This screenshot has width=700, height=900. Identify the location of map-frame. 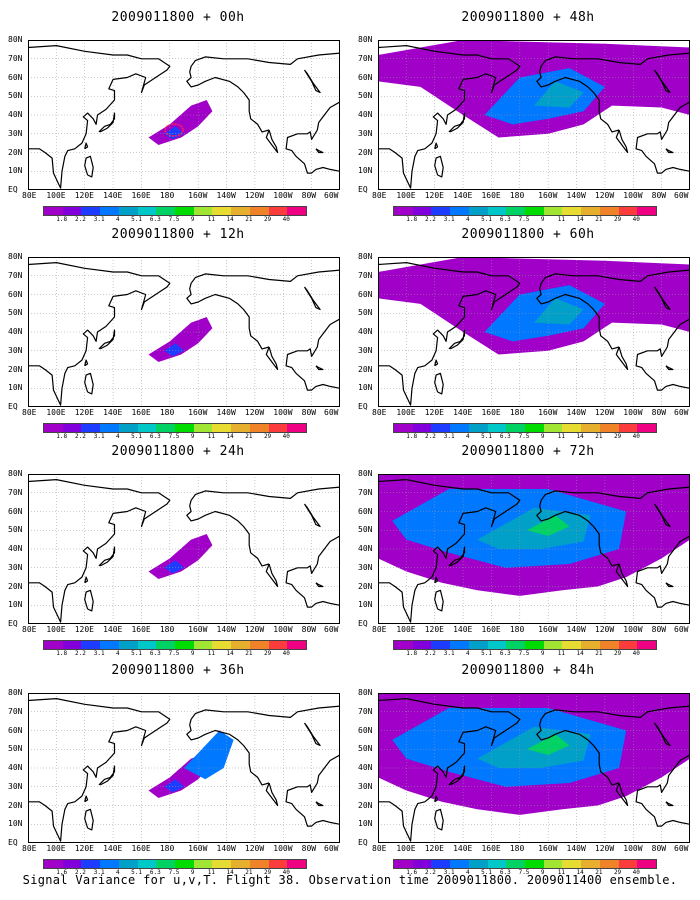
(534, 768).